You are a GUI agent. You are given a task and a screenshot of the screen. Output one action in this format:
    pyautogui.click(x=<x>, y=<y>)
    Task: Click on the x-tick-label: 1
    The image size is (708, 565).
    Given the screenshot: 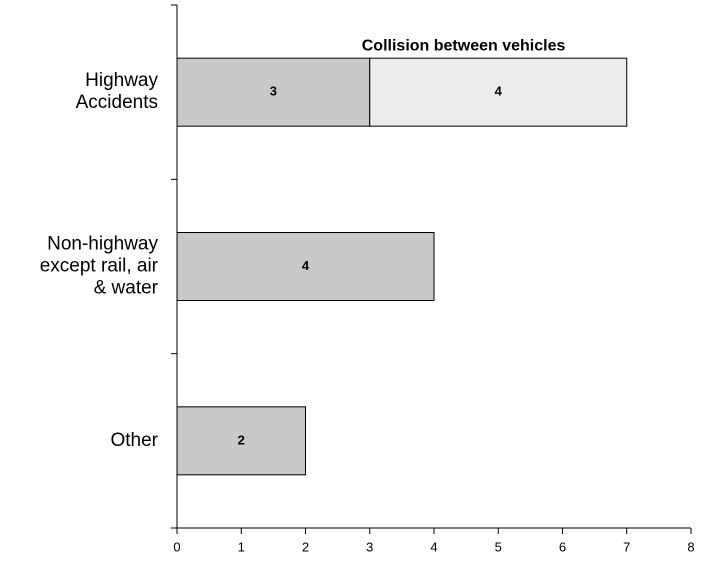 What is the action you would take?
    pyautogui.click(x=241, y=546)
    